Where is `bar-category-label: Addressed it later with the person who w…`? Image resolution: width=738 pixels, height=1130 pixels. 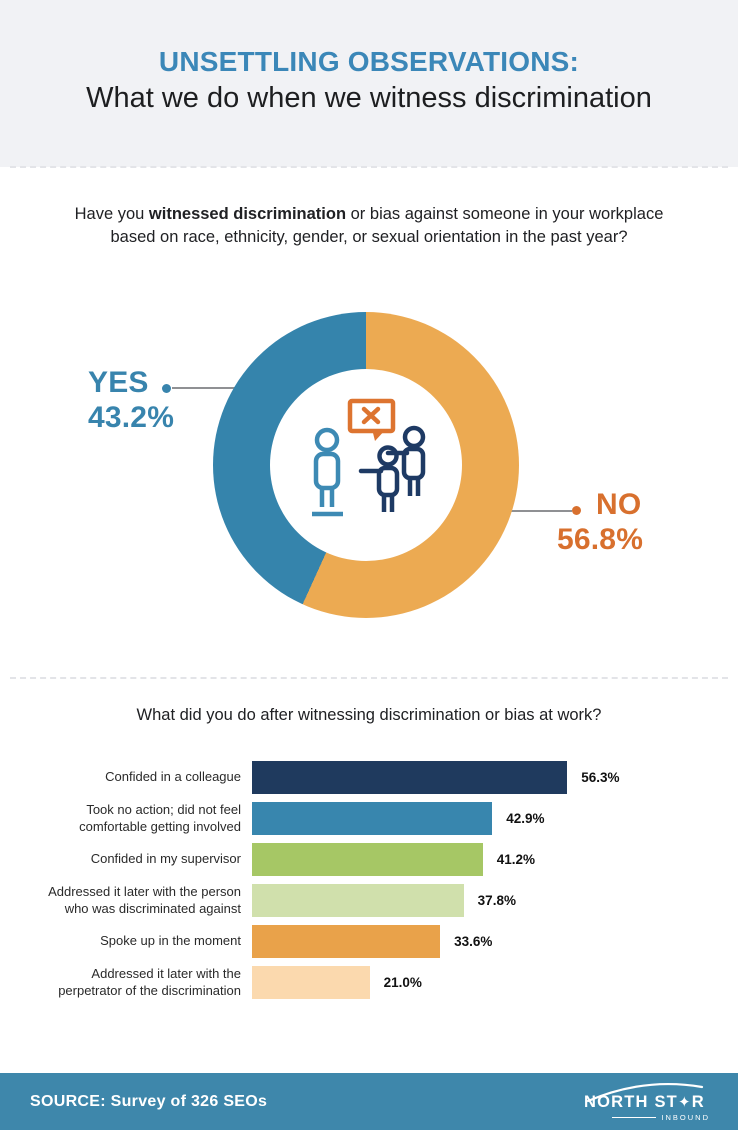 bar-category-label: Addressed it later with the person who w… is located at coordinates (144, 899).